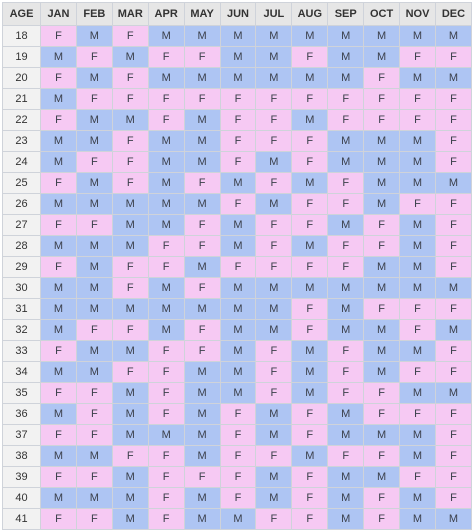  I want to click on age-cell: 35, so click(21, 393).